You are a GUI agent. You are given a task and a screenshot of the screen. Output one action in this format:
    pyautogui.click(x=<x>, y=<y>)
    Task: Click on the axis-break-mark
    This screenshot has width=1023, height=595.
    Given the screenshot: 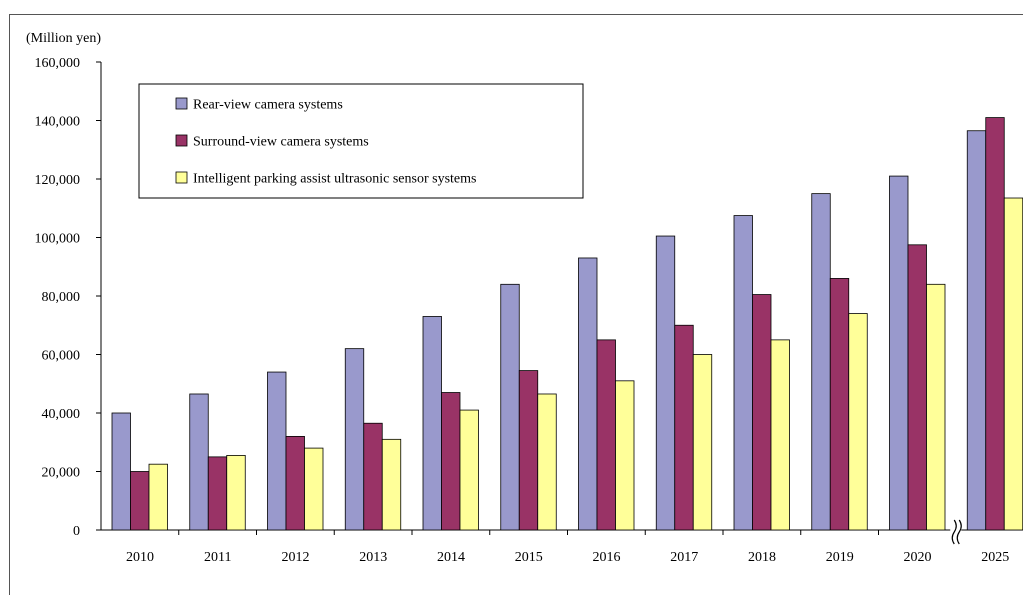 What is the action you would take?
    pyautogui.click(x=956, y=532)
    